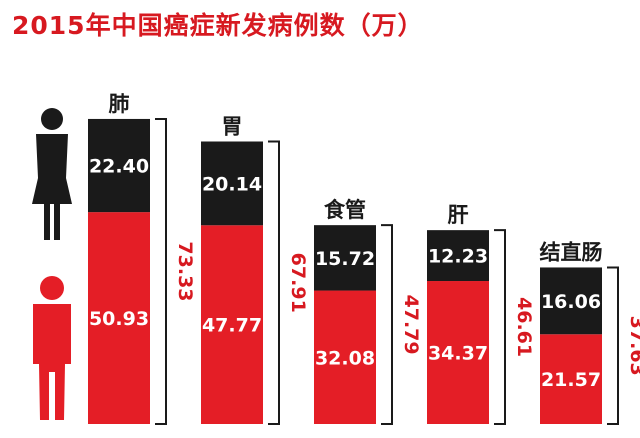 The width and height of the screenshot is (640, 438). I want to click on data-label-bottom: 50.93, so click(119, 319).